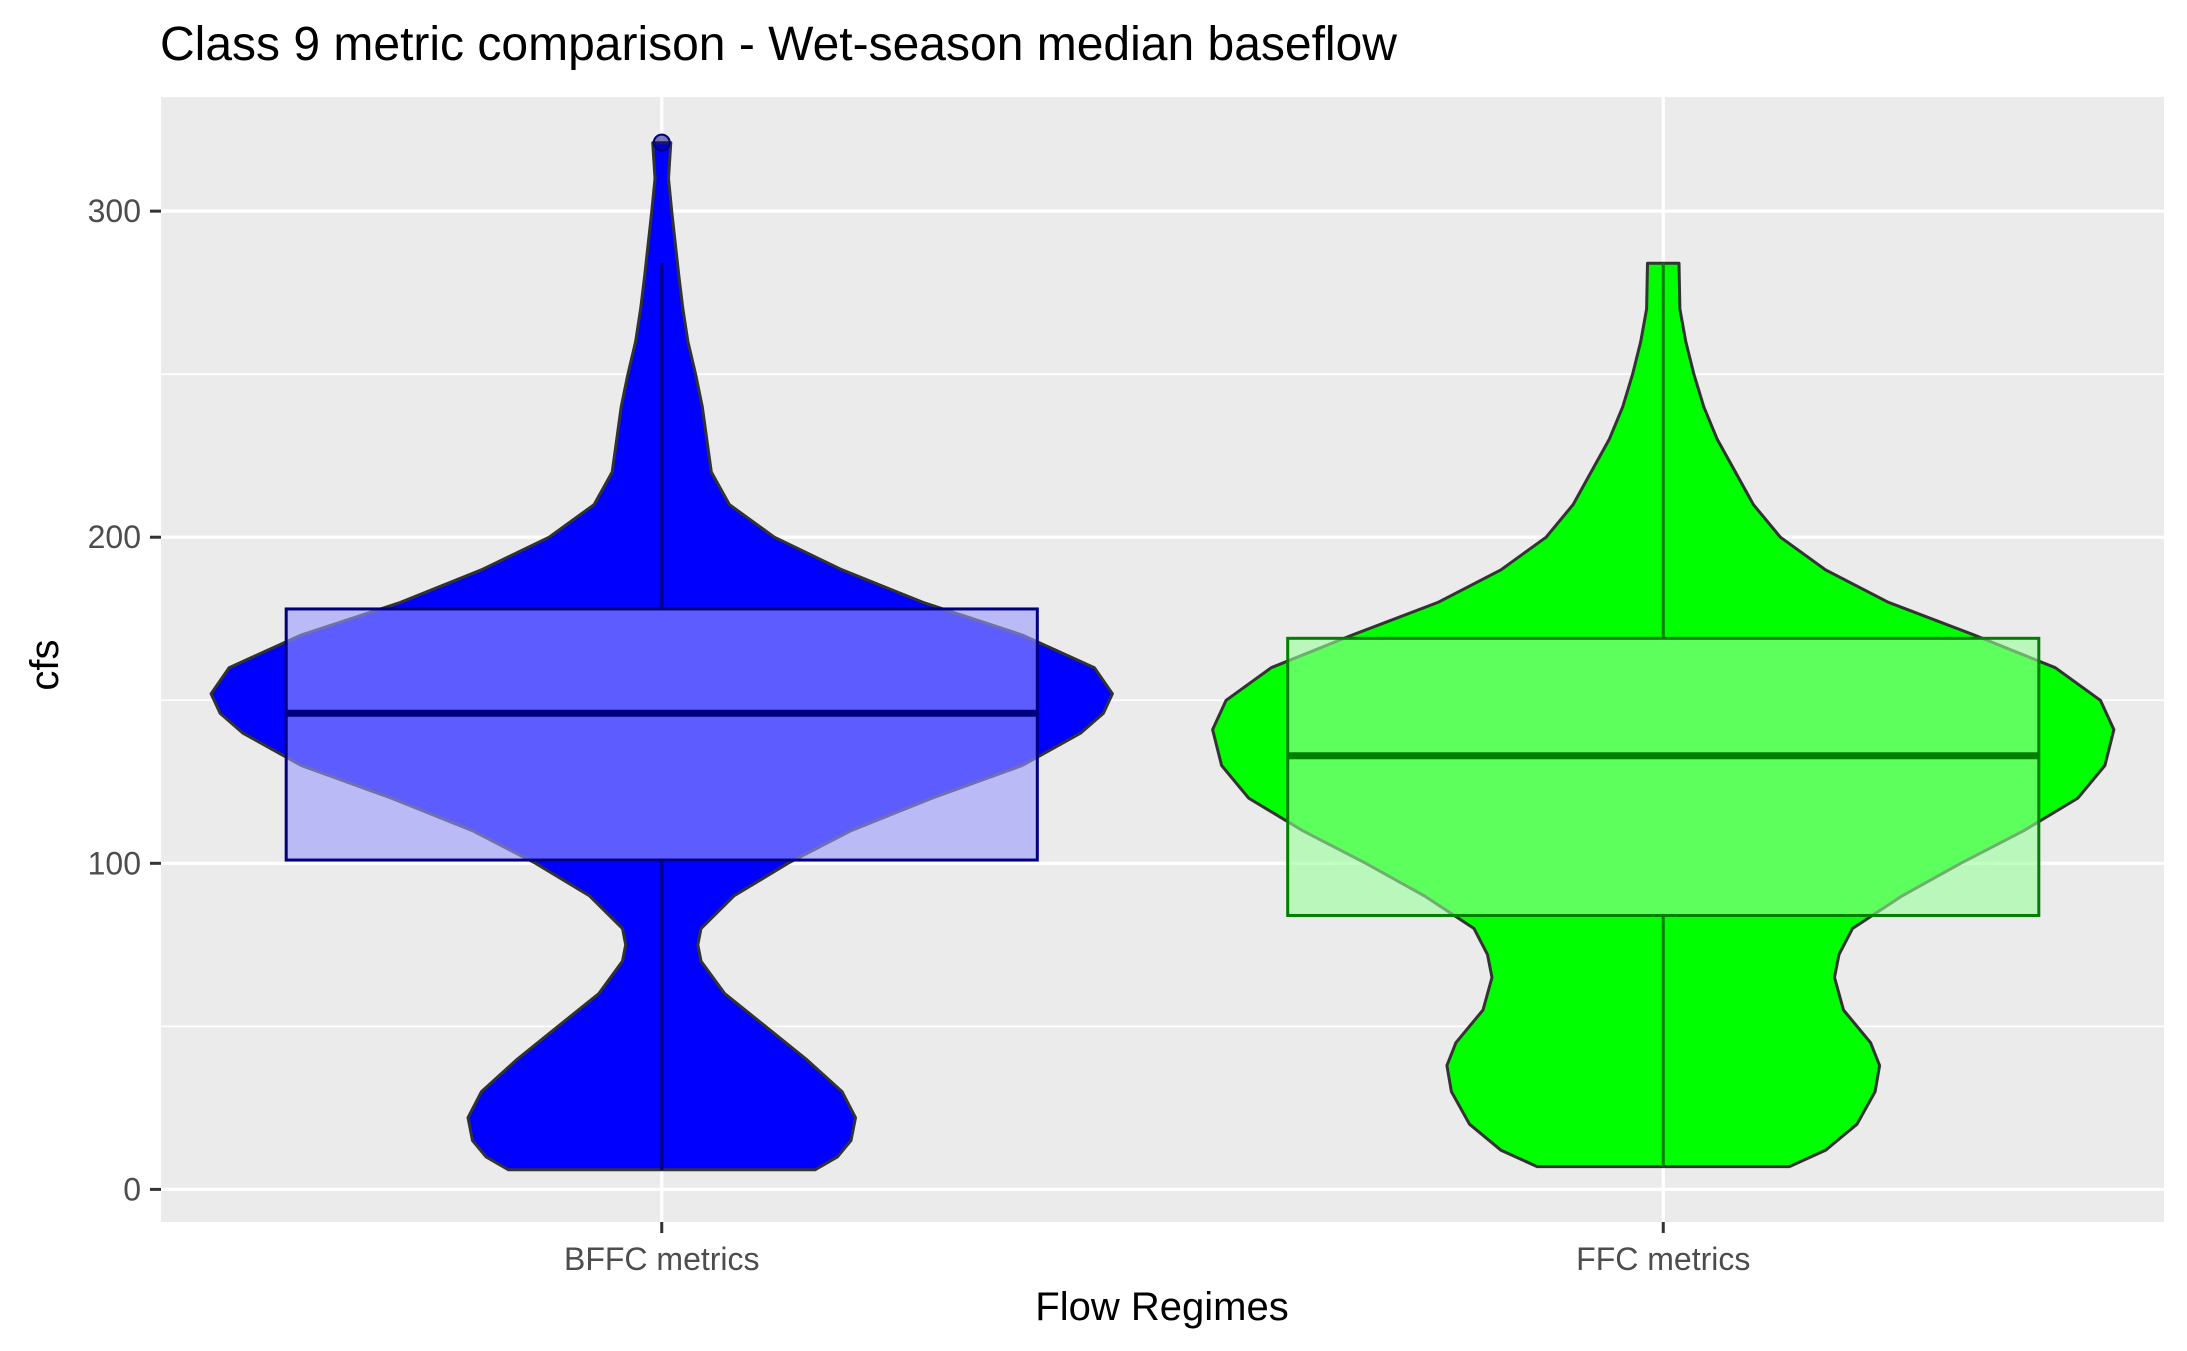 The image size is (2187, 1351). Describe the element at coordinates (662, 1259) in the screenshot. I see `x-tick-label: BFFC metrics` at that location.